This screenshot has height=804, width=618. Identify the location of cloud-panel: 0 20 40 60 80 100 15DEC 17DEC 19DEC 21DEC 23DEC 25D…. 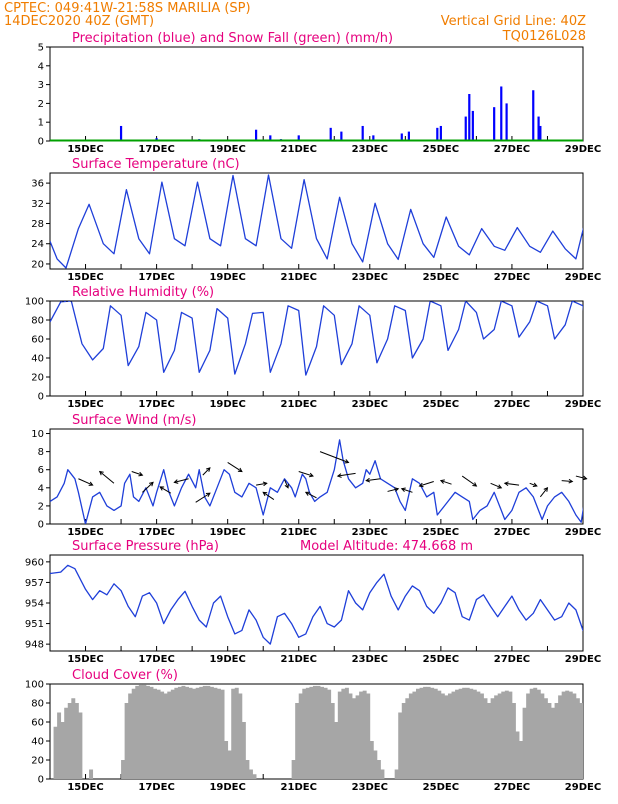
(313, 730).